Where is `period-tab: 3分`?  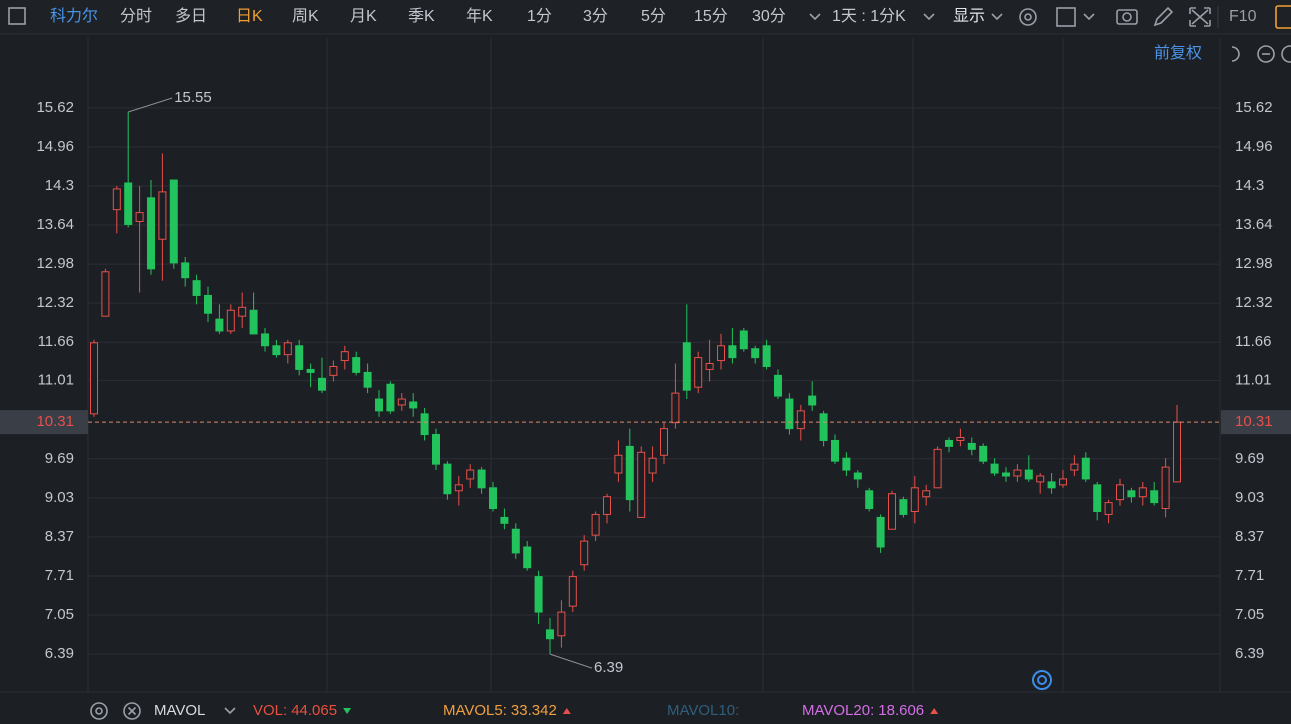 period-tab: 3分 is located at coordinates (595, 16).